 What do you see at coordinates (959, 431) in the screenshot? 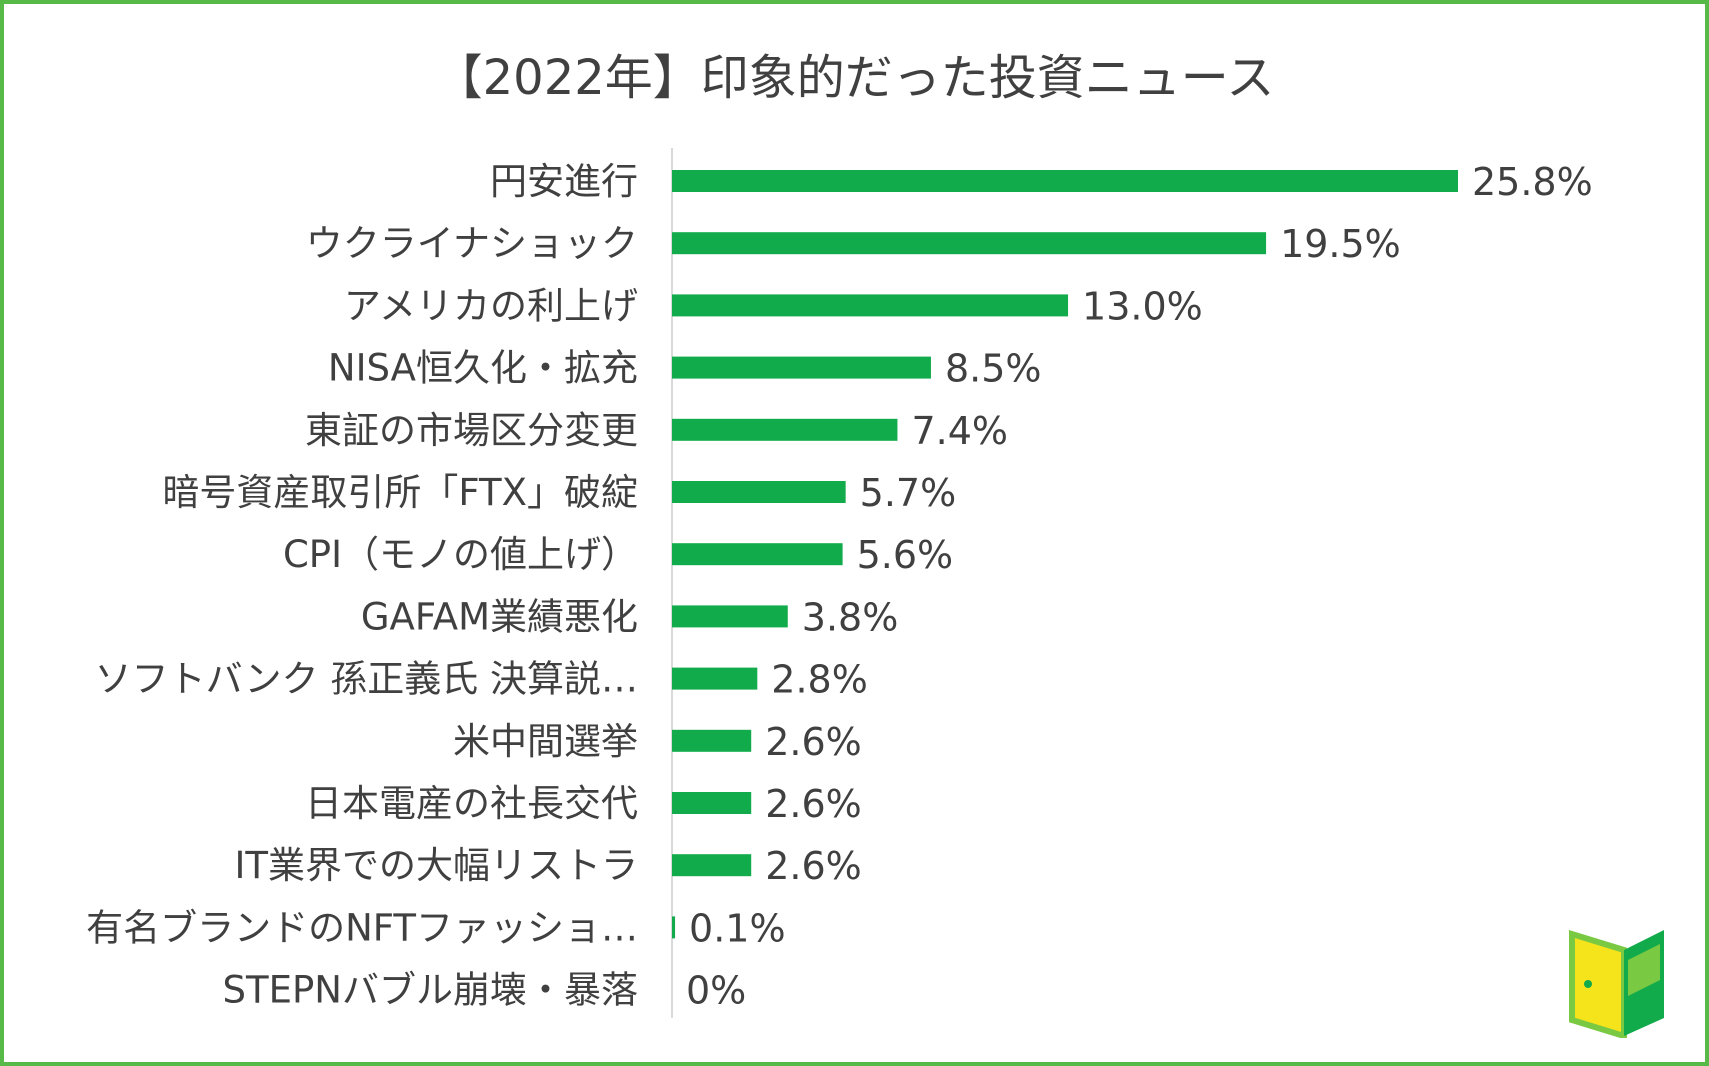
I see `data-label: 7.4%` at bounding box center [959, 431].